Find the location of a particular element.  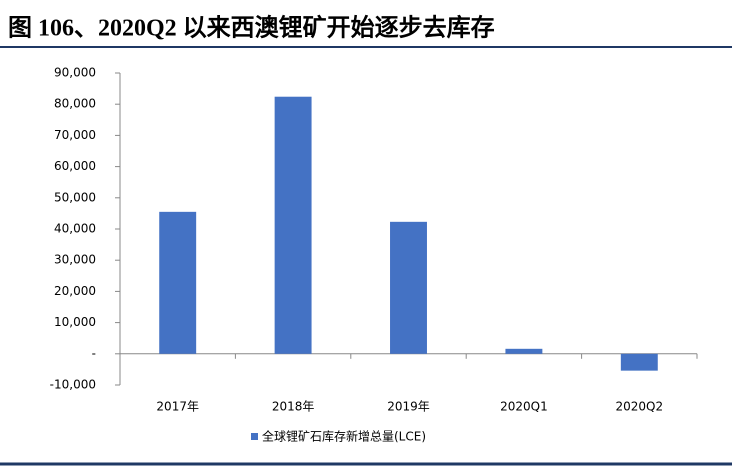

y-tick-label: 50,000 is located at coordinates (75, 197).